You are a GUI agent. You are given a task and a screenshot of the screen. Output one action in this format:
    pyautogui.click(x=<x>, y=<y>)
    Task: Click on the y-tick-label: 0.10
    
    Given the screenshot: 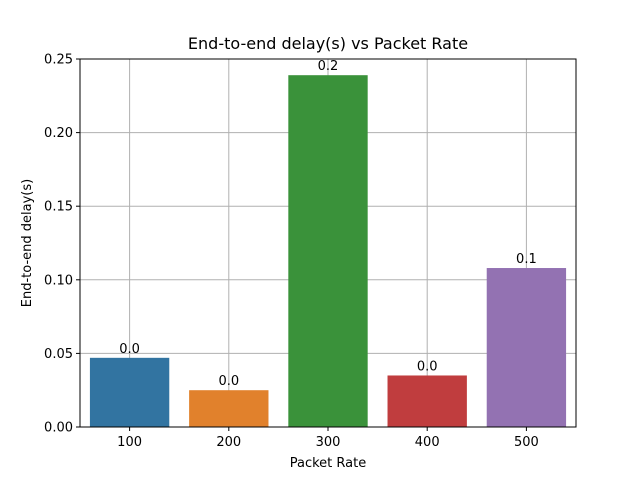 What is the action you would take?
    pyautogui.click(x=58, y=280)
    